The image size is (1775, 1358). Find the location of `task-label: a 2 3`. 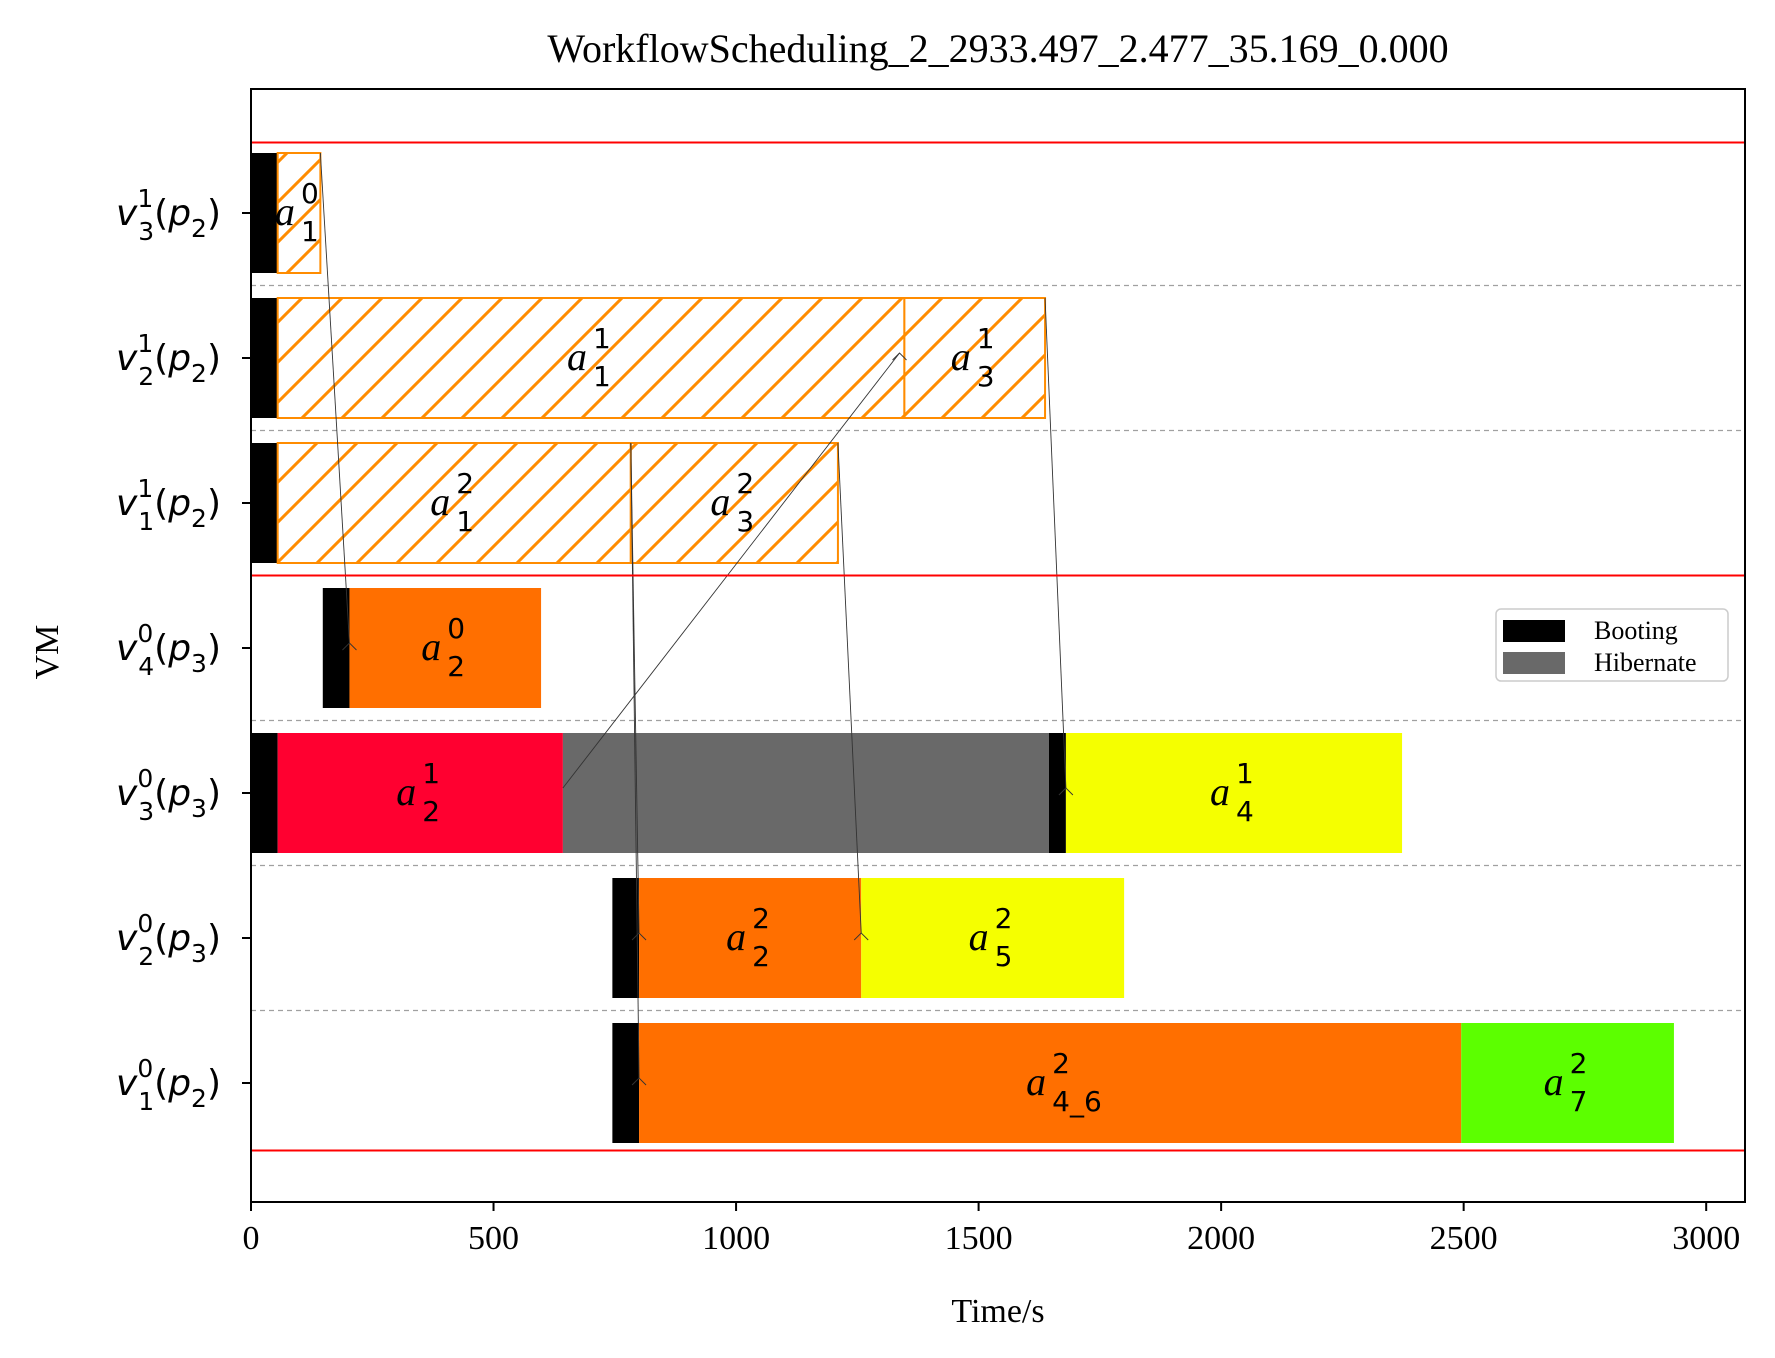

task-label: a 2 3 is located at coordinates (732, 502).